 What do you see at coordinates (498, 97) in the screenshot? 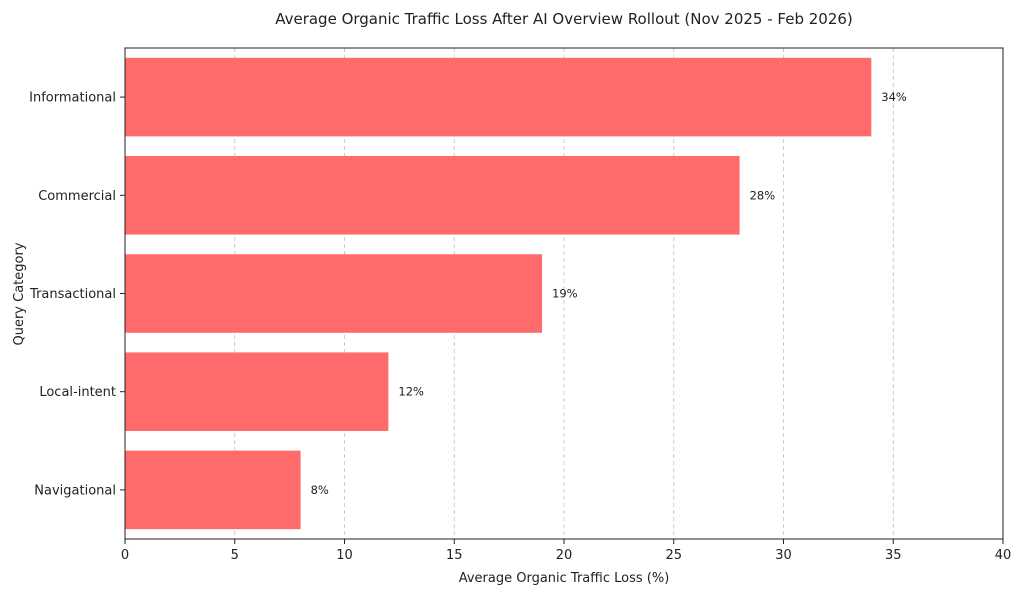
I see `bar-informational` at bounding box center [498, 97].